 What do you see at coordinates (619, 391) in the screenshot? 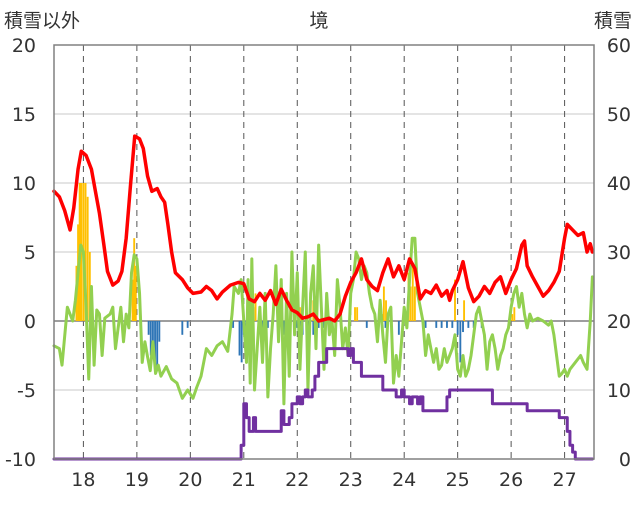
I see `right-tick-label: 10` at bounding box center [619, 391].